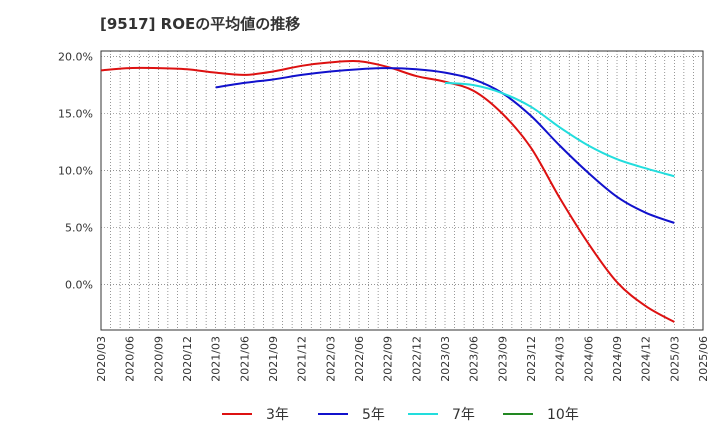 The image size is (720, 440). I want to click on x-tick-label: 2022/09, so click(388, 359).